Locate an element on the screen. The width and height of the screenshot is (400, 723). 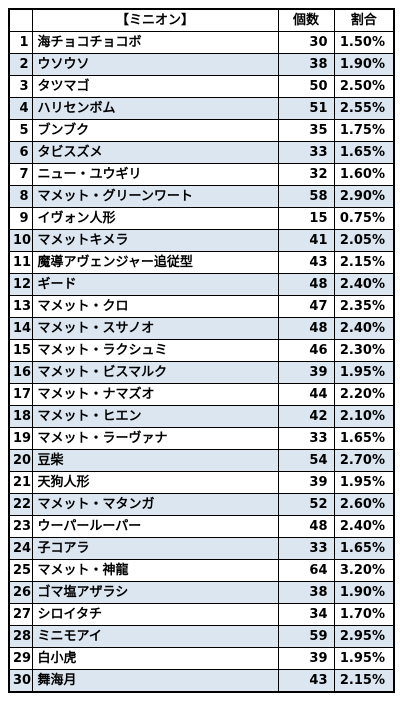
header-ratio-cell: 割合 is located at coordinates (364, 20).